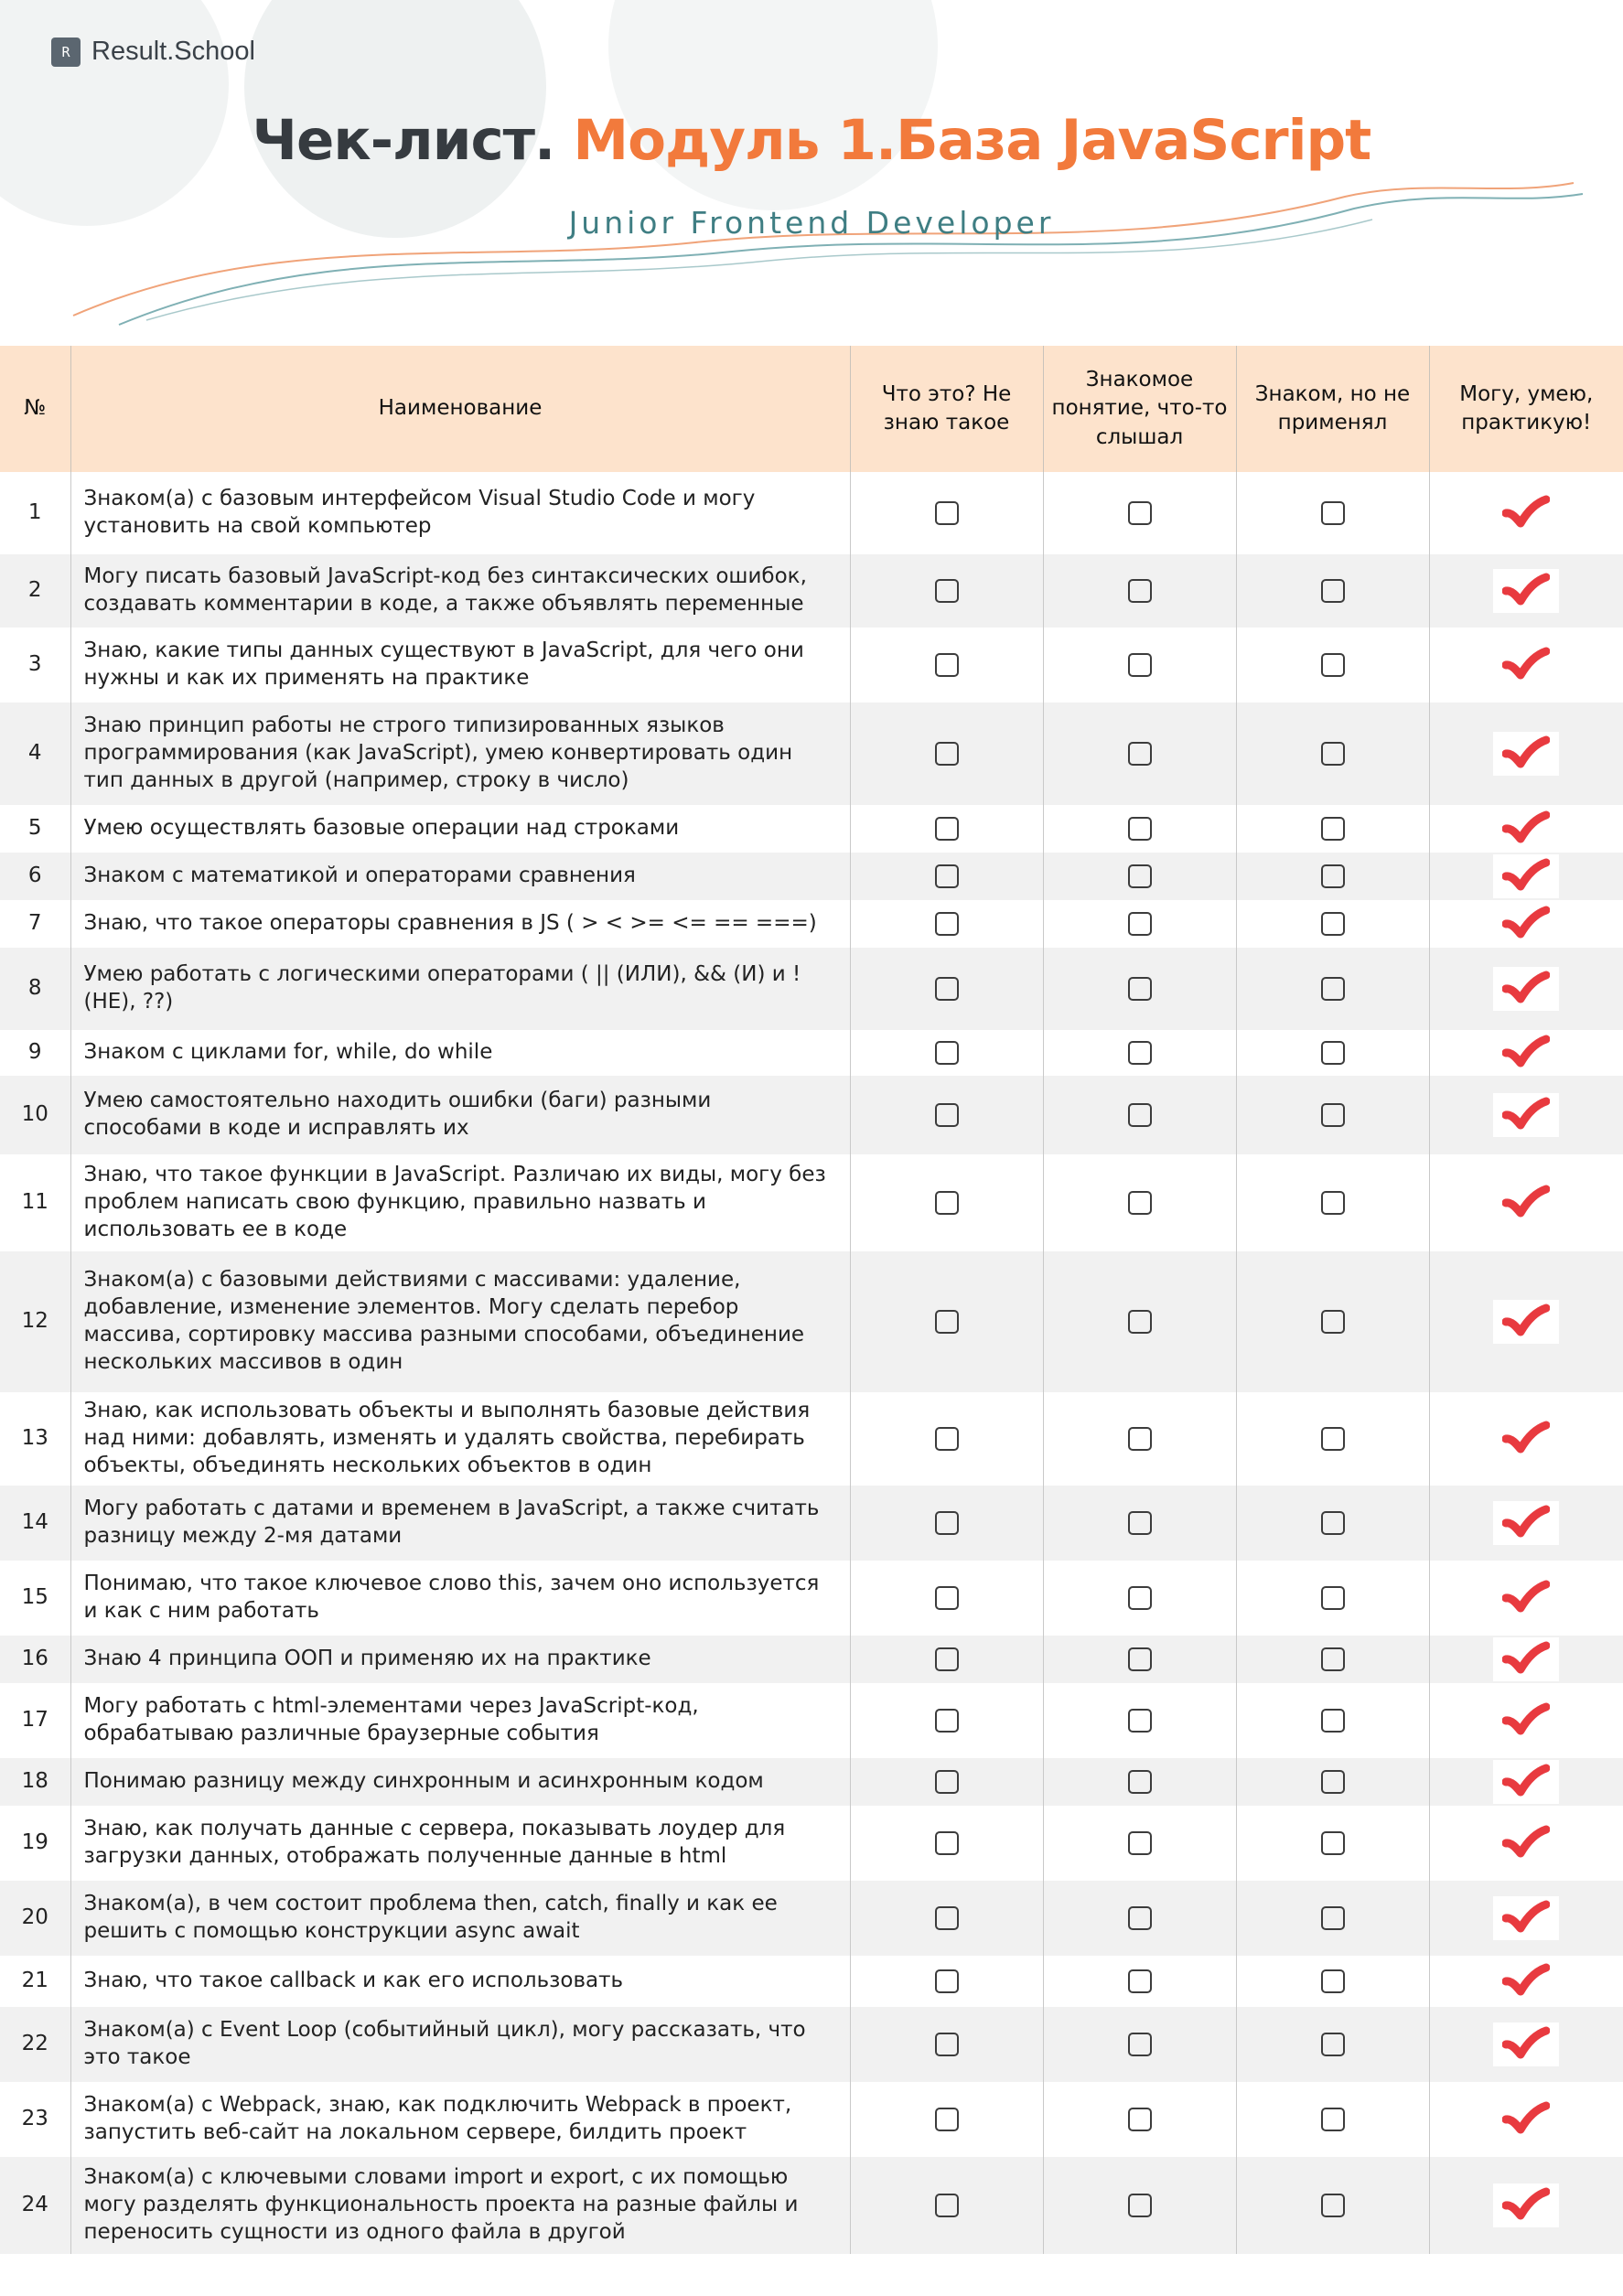 The height and width of the screenshot is (2296, 1623). I want to click on check-mark-icon, so click(1526, 1979).